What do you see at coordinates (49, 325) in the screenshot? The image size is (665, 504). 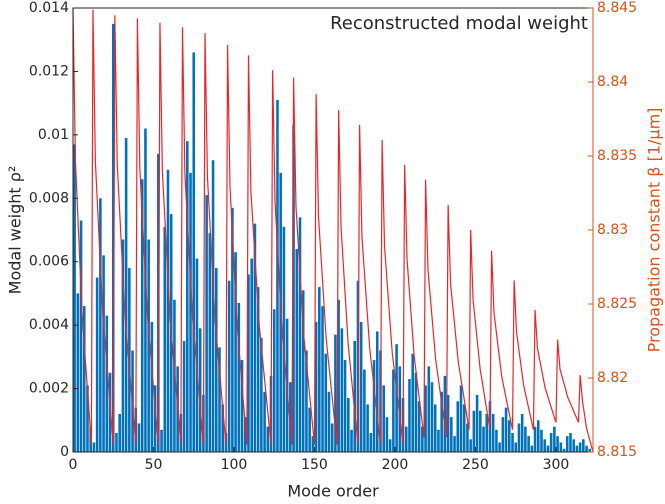 I see `y-tick-label: 0.004` at bounding box center [49, 325].